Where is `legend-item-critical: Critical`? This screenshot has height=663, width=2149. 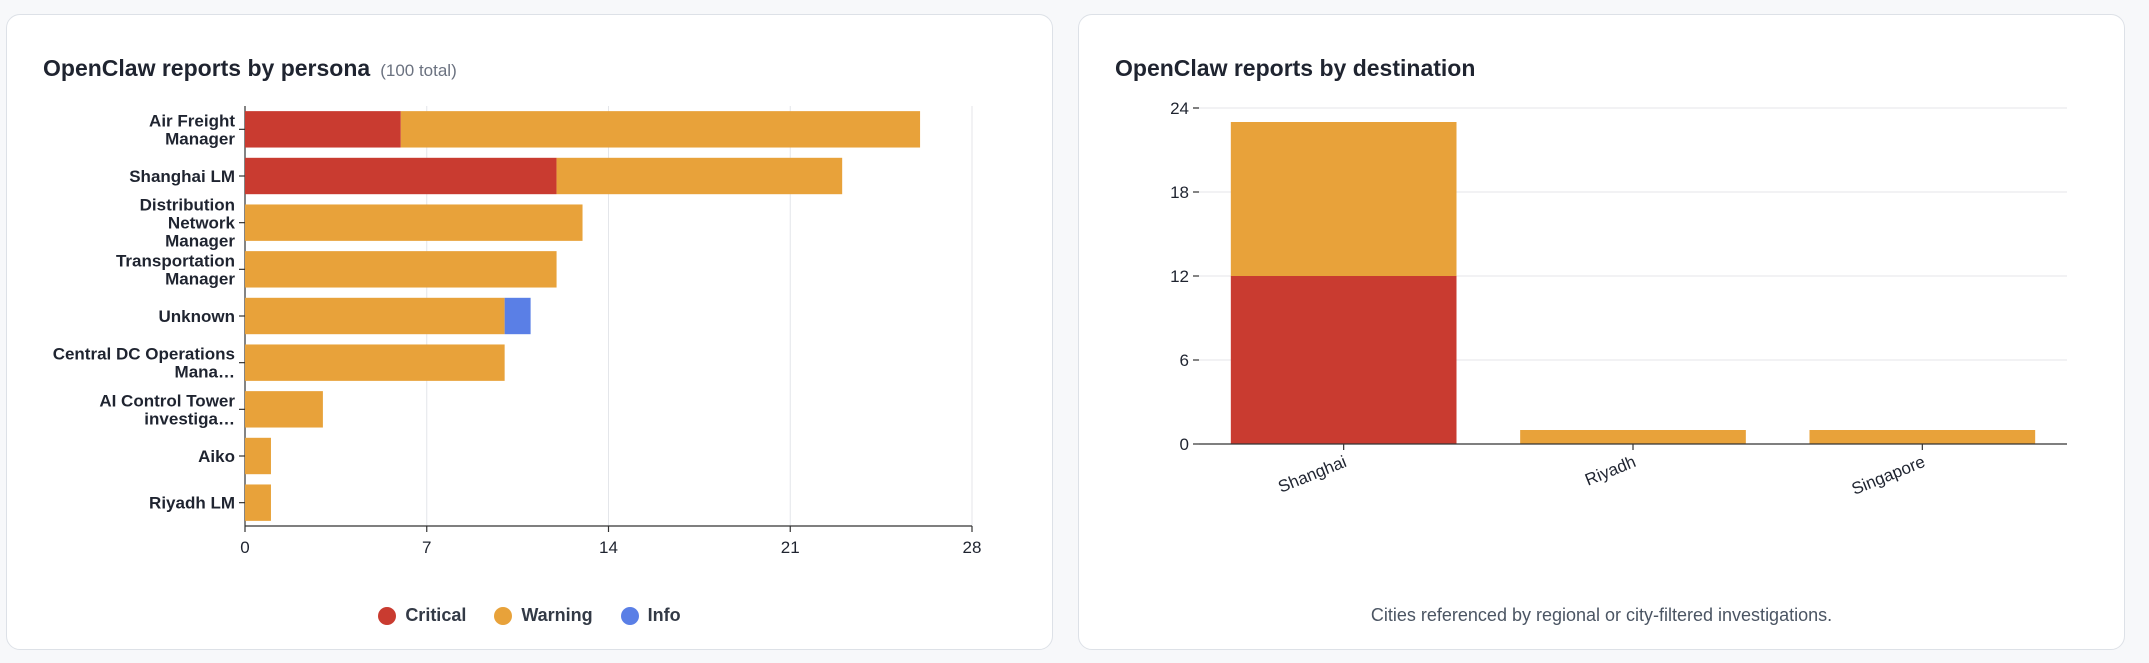
legend-item-critical: Critical is located at coordinates (422, 615).